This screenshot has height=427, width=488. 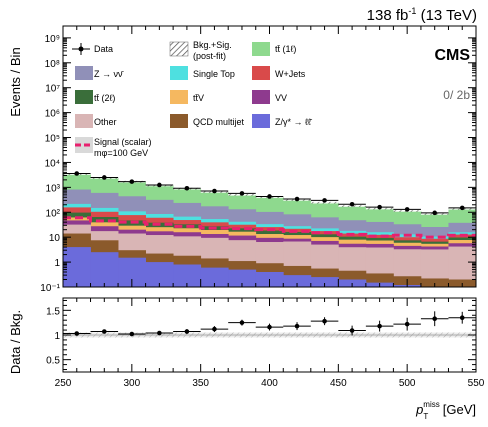 I want to click on legend-other: Other, so click(x=96, y=121).